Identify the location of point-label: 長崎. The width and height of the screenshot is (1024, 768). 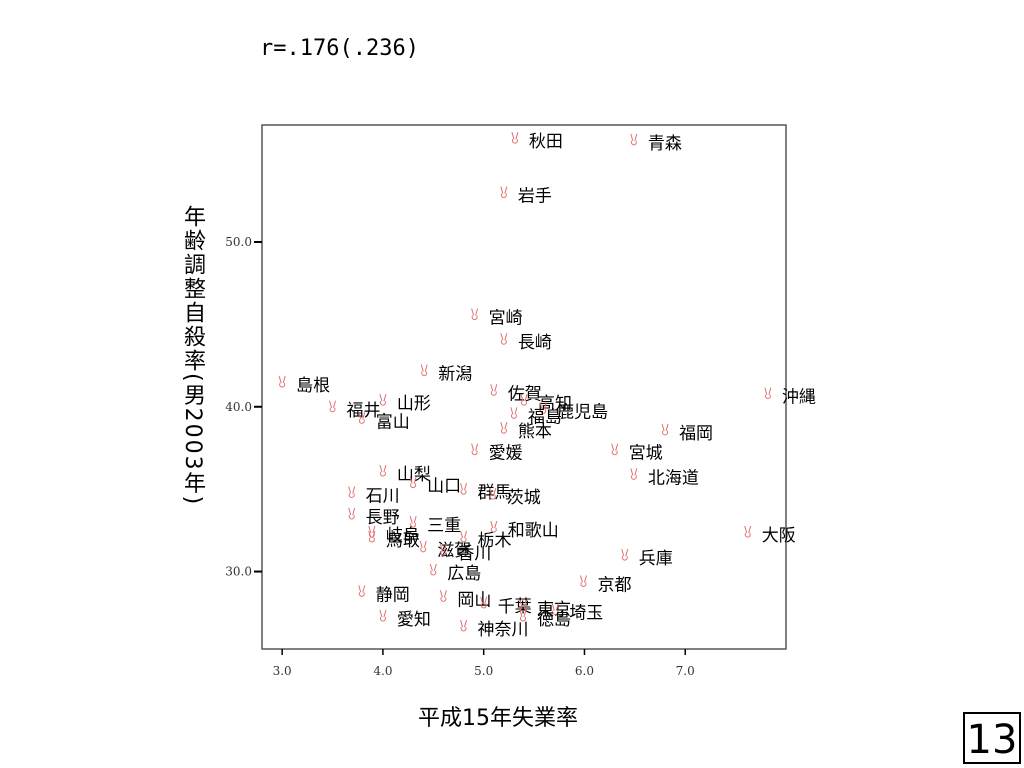
(535, 343).